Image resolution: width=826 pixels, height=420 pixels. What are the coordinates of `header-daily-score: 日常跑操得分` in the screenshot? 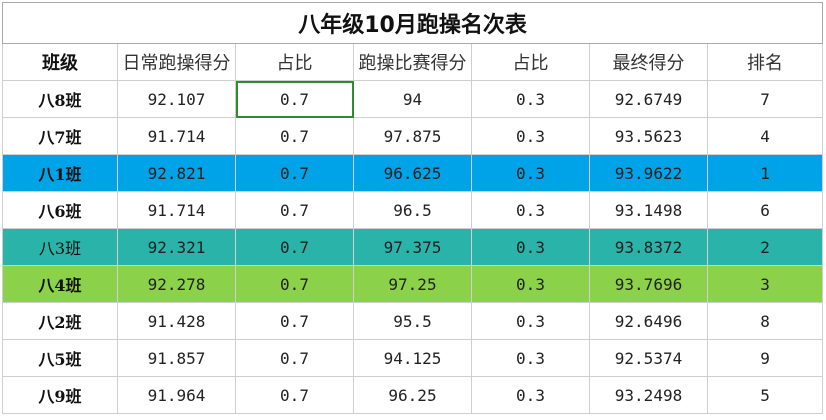 It's located at (176, 62).